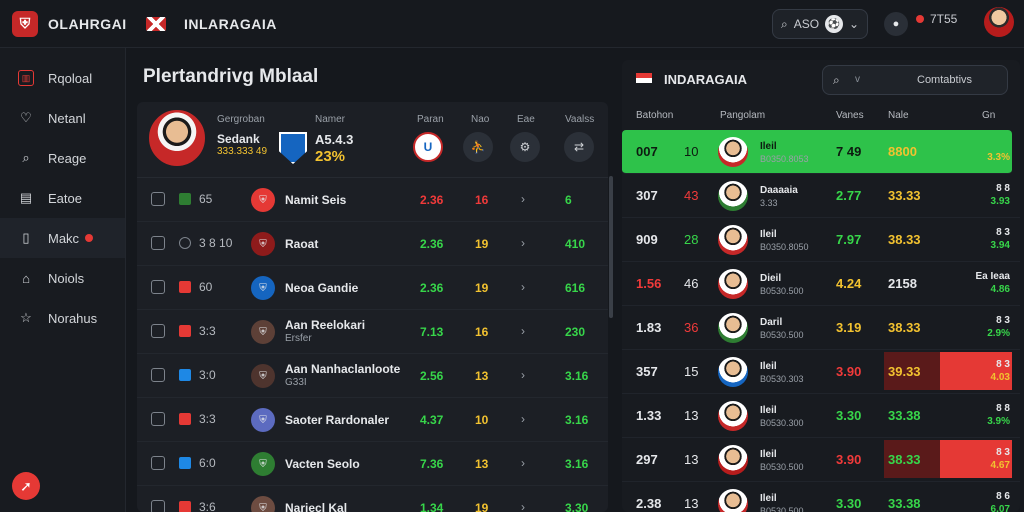  I want to click on value-a: 7.97, so click(849, 239).